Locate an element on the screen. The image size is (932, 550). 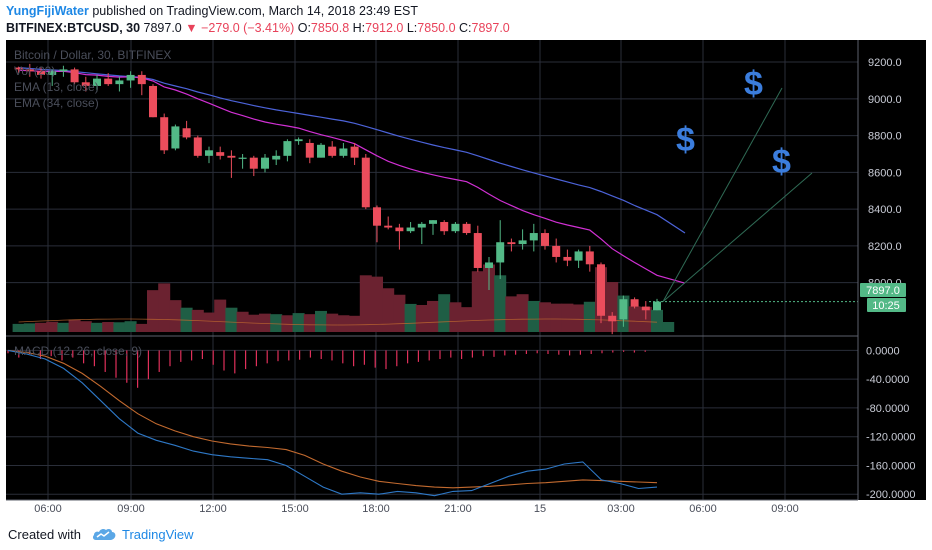
high-label: H: is located at coordinates (359, 28).